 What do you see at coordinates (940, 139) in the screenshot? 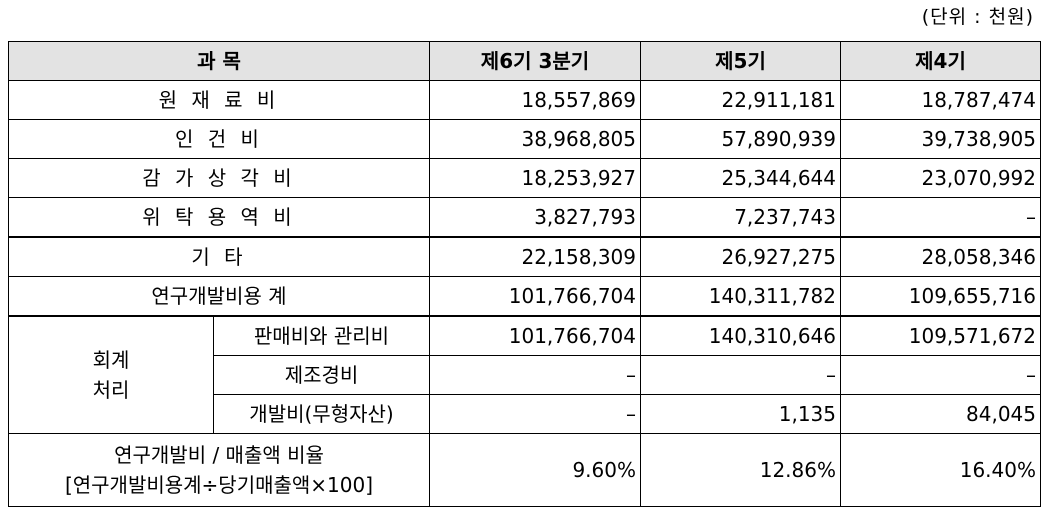
I see `row-value-col3: 39,738,905` at bounding box center [940, 139].